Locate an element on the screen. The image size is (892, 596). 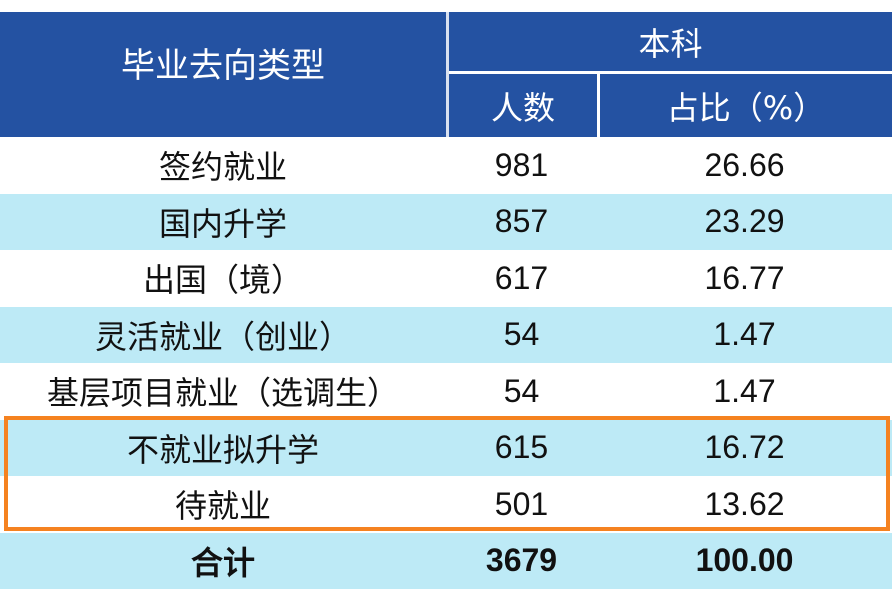
total-name: 合计 is located at coordinates (222, 562).